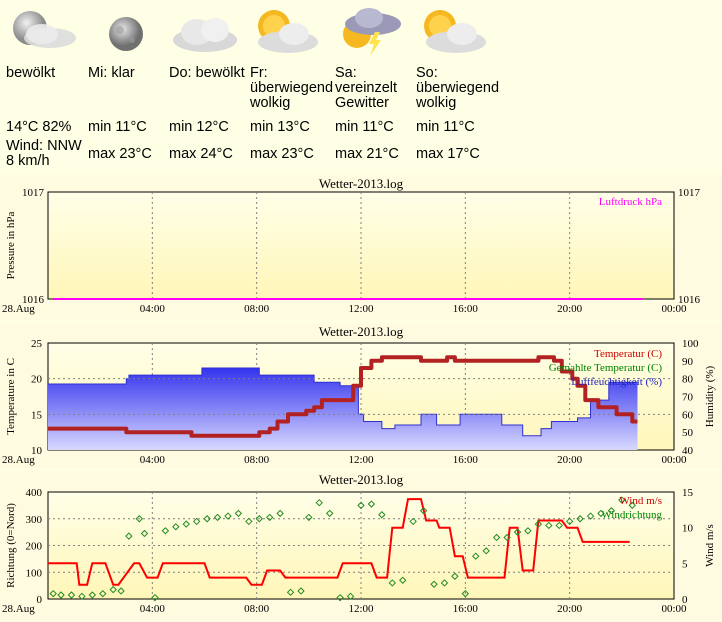 This screenshot has height=622, width=722. Describe the element at coordinates (126, 34) in the screenshot. I see `moon-icon` at that location.